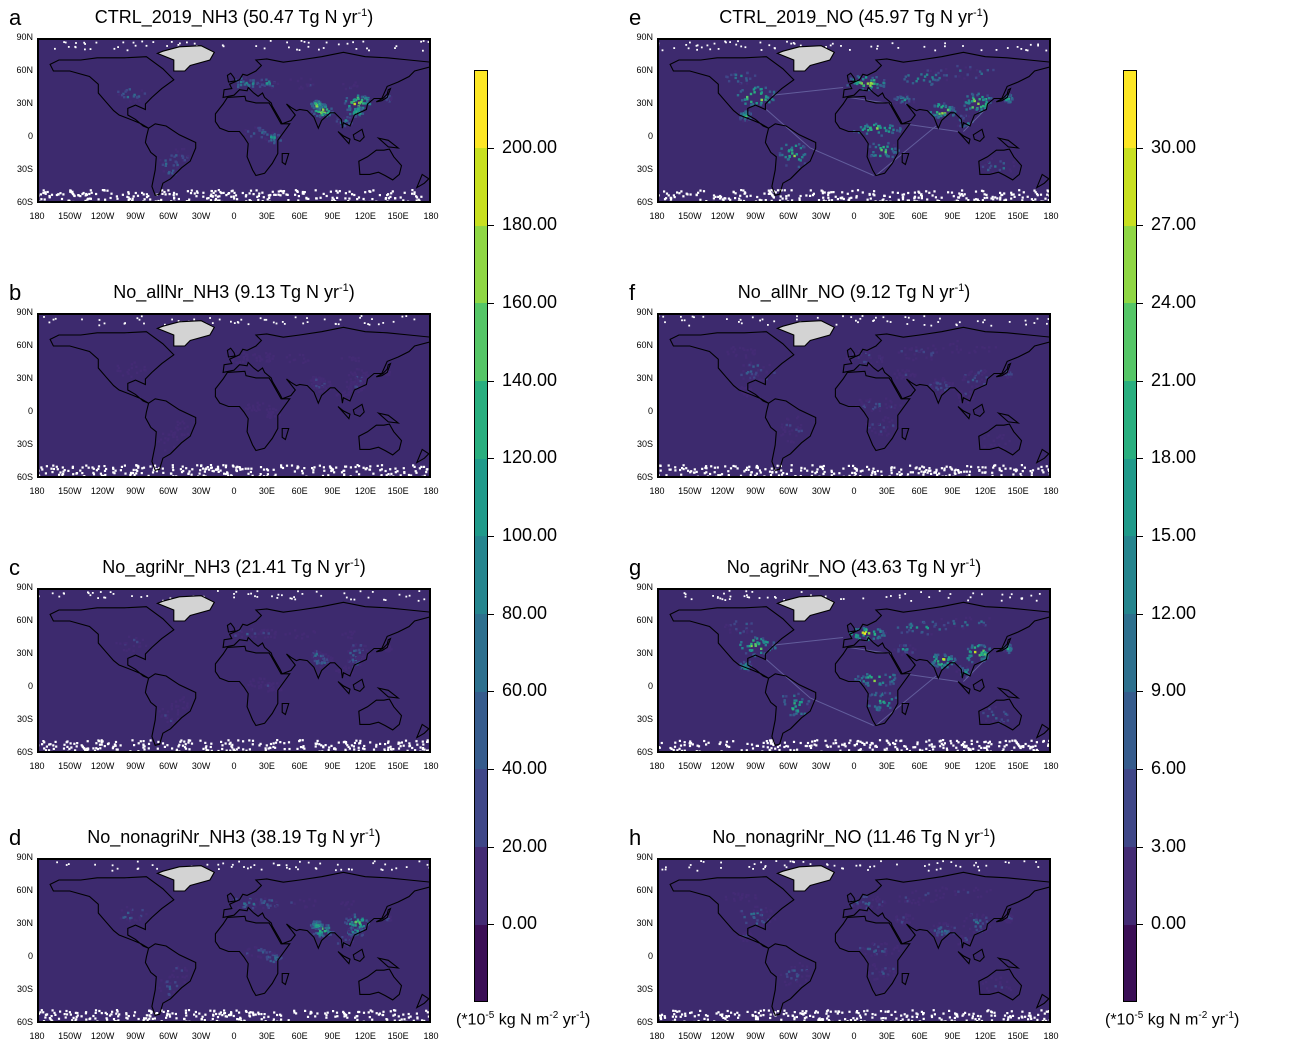 The width and height of the screenshot is (1296, 1045). Describe the element at coordinates (525, 612) in the screenshot. I see `colorbar-label: 80.00` at that location.